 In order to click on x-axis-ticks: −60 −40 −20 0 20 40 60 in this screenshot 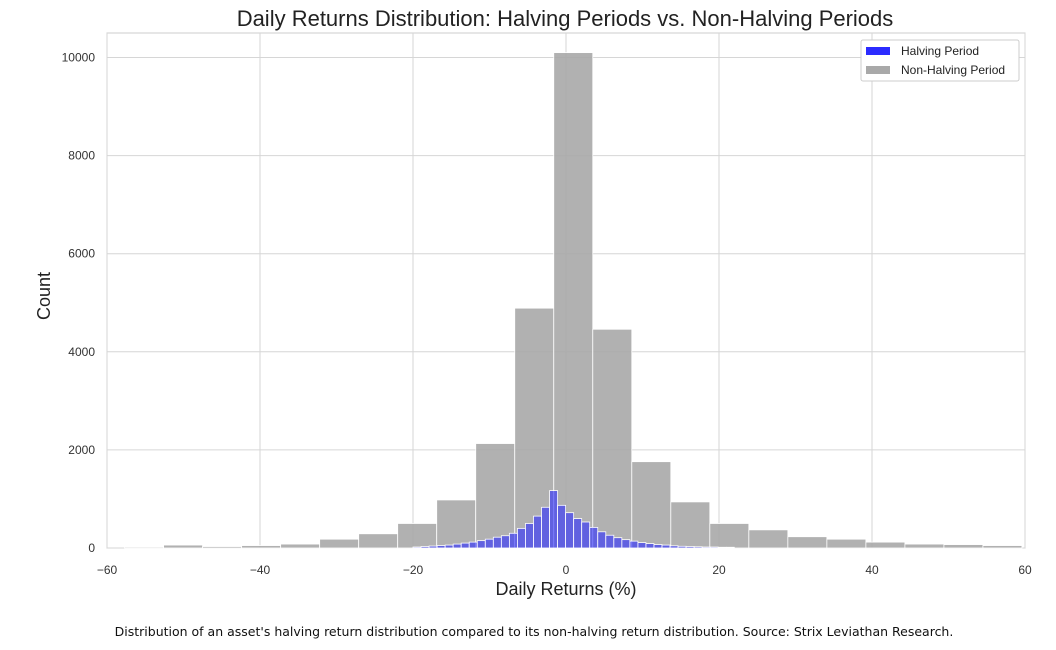, I will do `click(564, 570)`.